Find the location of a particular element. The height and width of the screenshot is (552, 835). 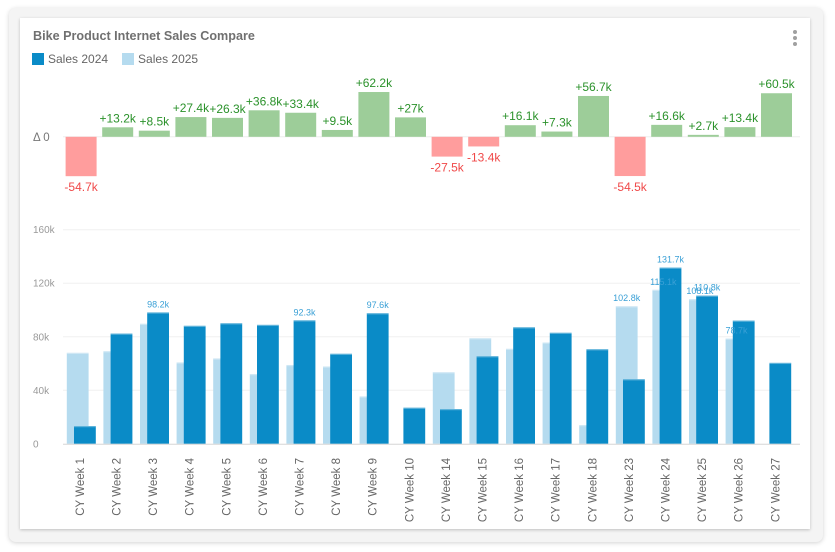

x-category-label: CY Week 14 is located at coordinates (447, 489).